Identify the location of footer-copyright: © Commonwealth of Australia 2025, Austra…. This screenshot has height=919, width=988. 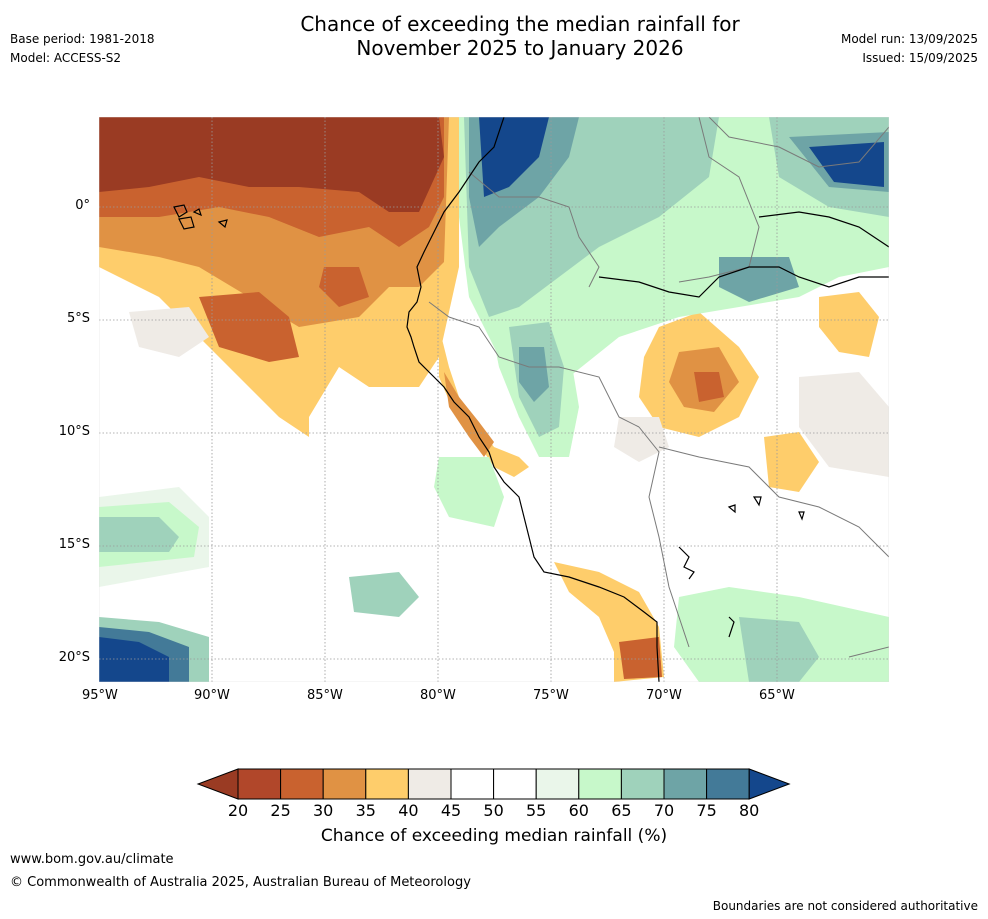
(240, 882).